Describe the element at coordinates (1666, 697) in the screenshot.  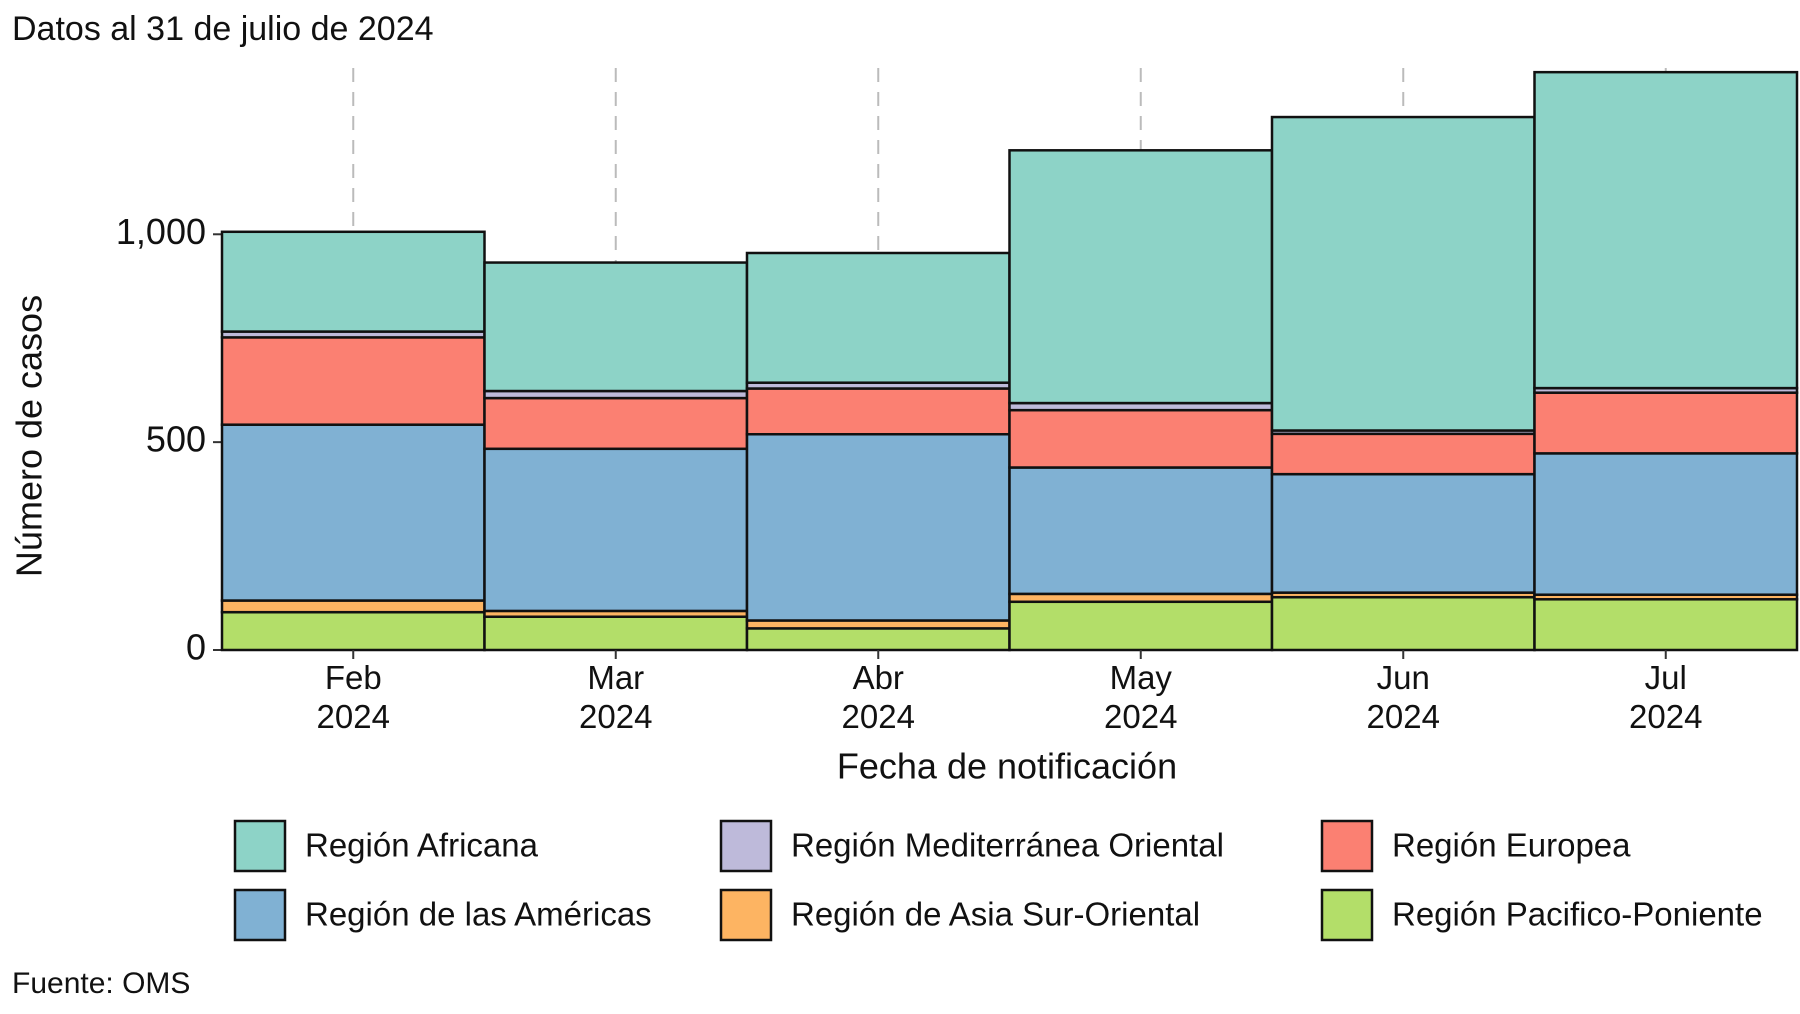
I see `x-tick-label: Jul 2024` at that location.